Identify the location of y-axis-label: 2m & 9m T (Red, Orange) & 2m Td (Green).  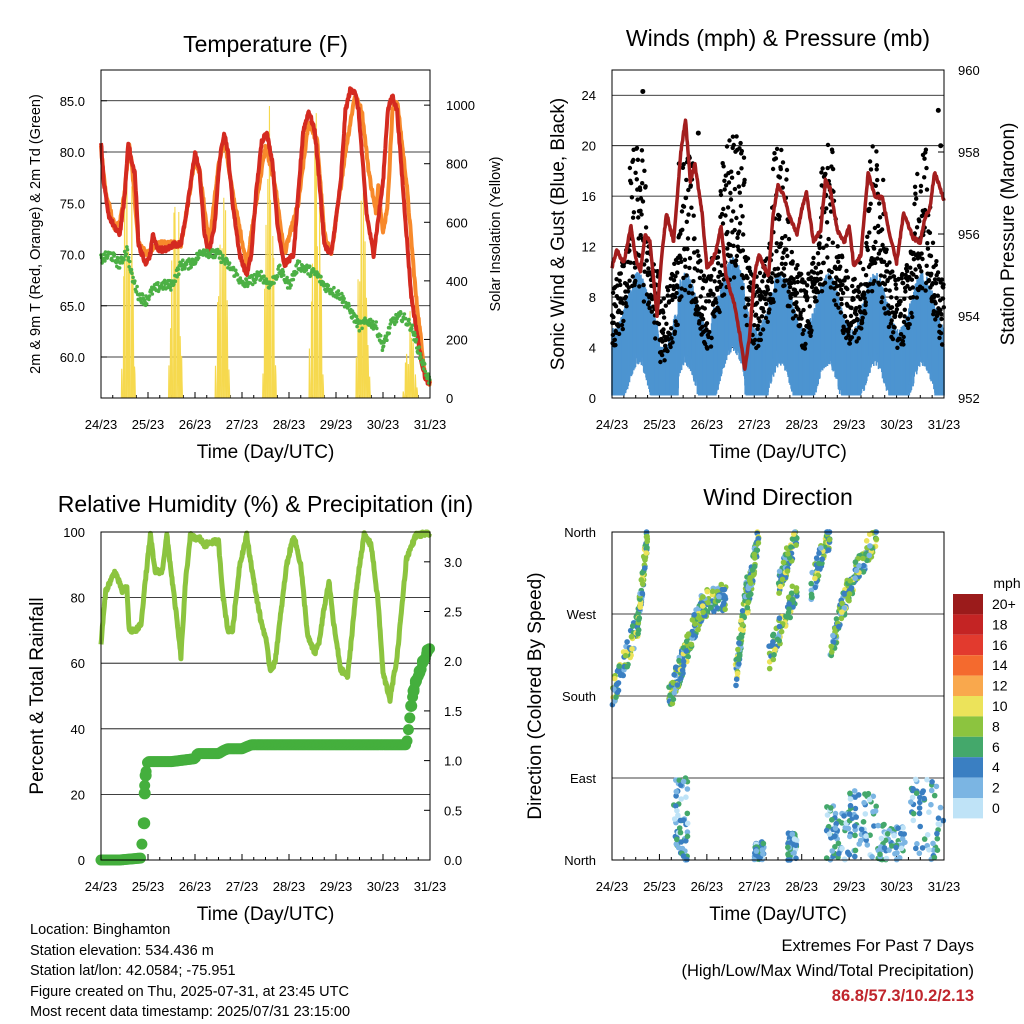
(36, 234).